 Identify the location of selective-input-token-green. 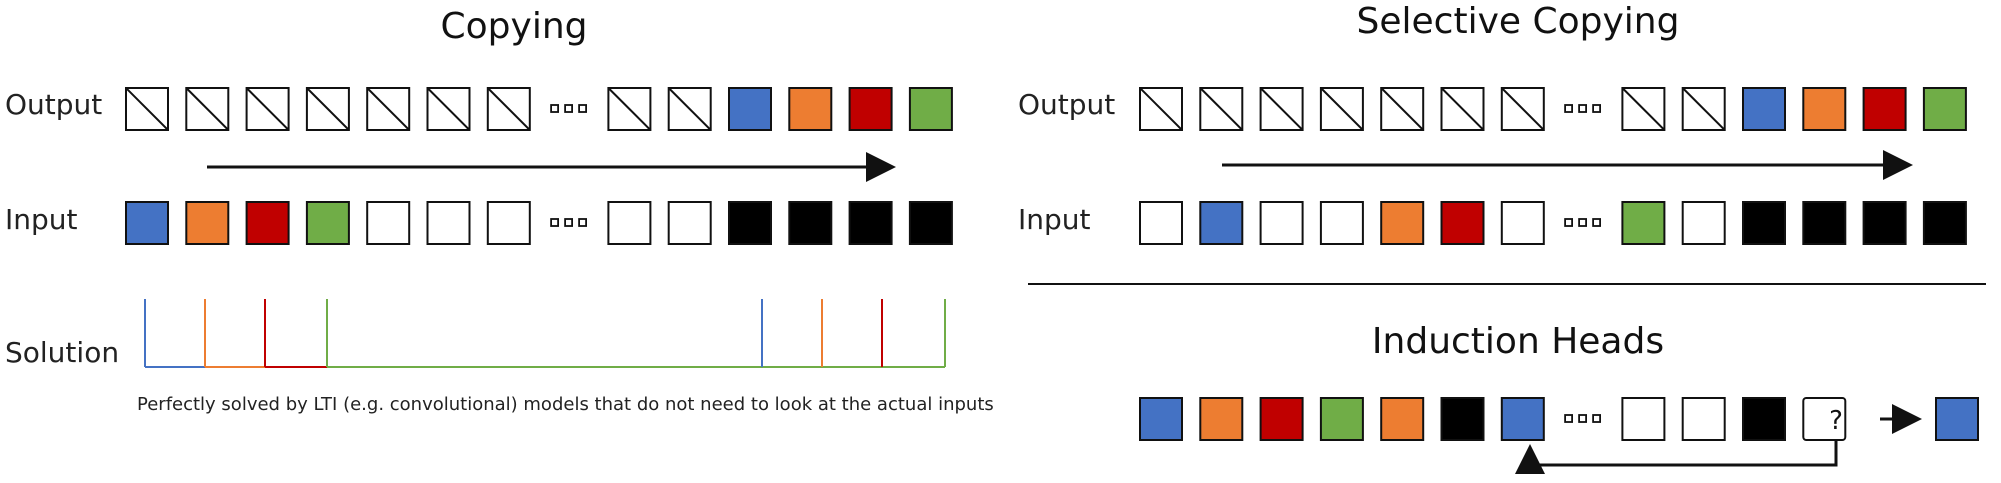
(1643, 223).